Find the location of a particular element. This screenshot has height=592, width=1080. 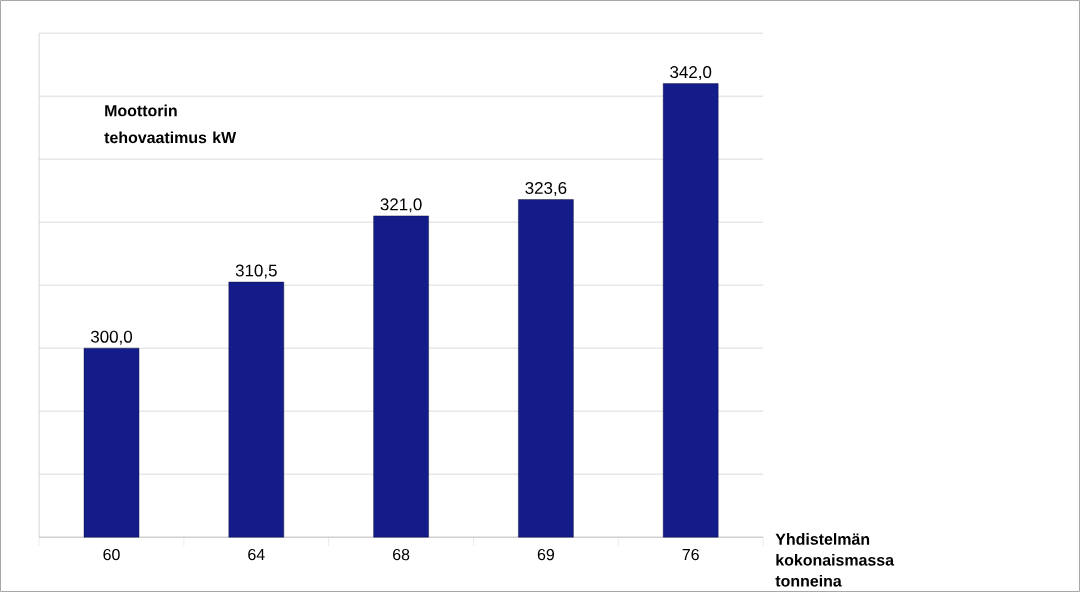

x-tick-label: 76 is located at coordinates (690, 554).